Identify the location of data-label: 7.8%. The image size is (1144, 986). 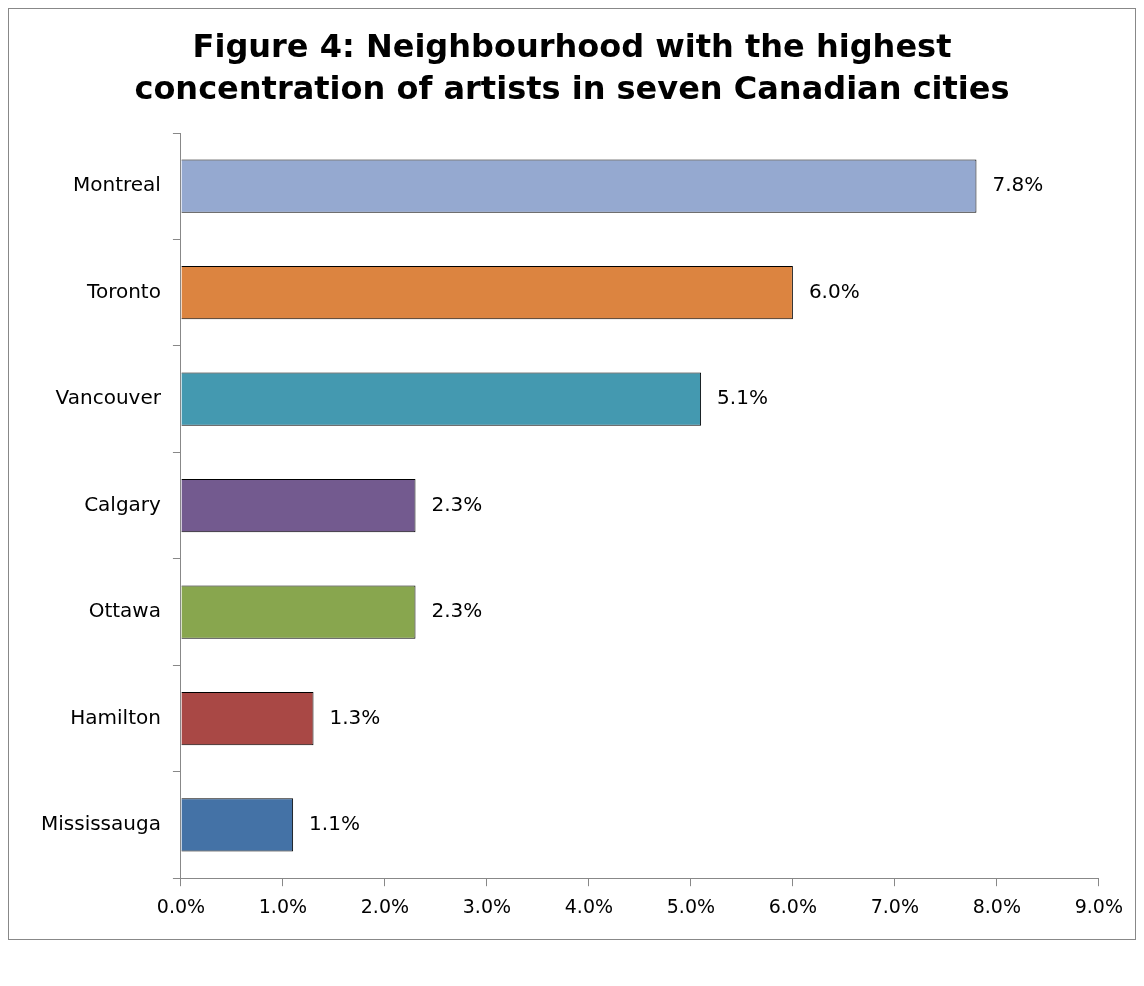
(1018, 184).